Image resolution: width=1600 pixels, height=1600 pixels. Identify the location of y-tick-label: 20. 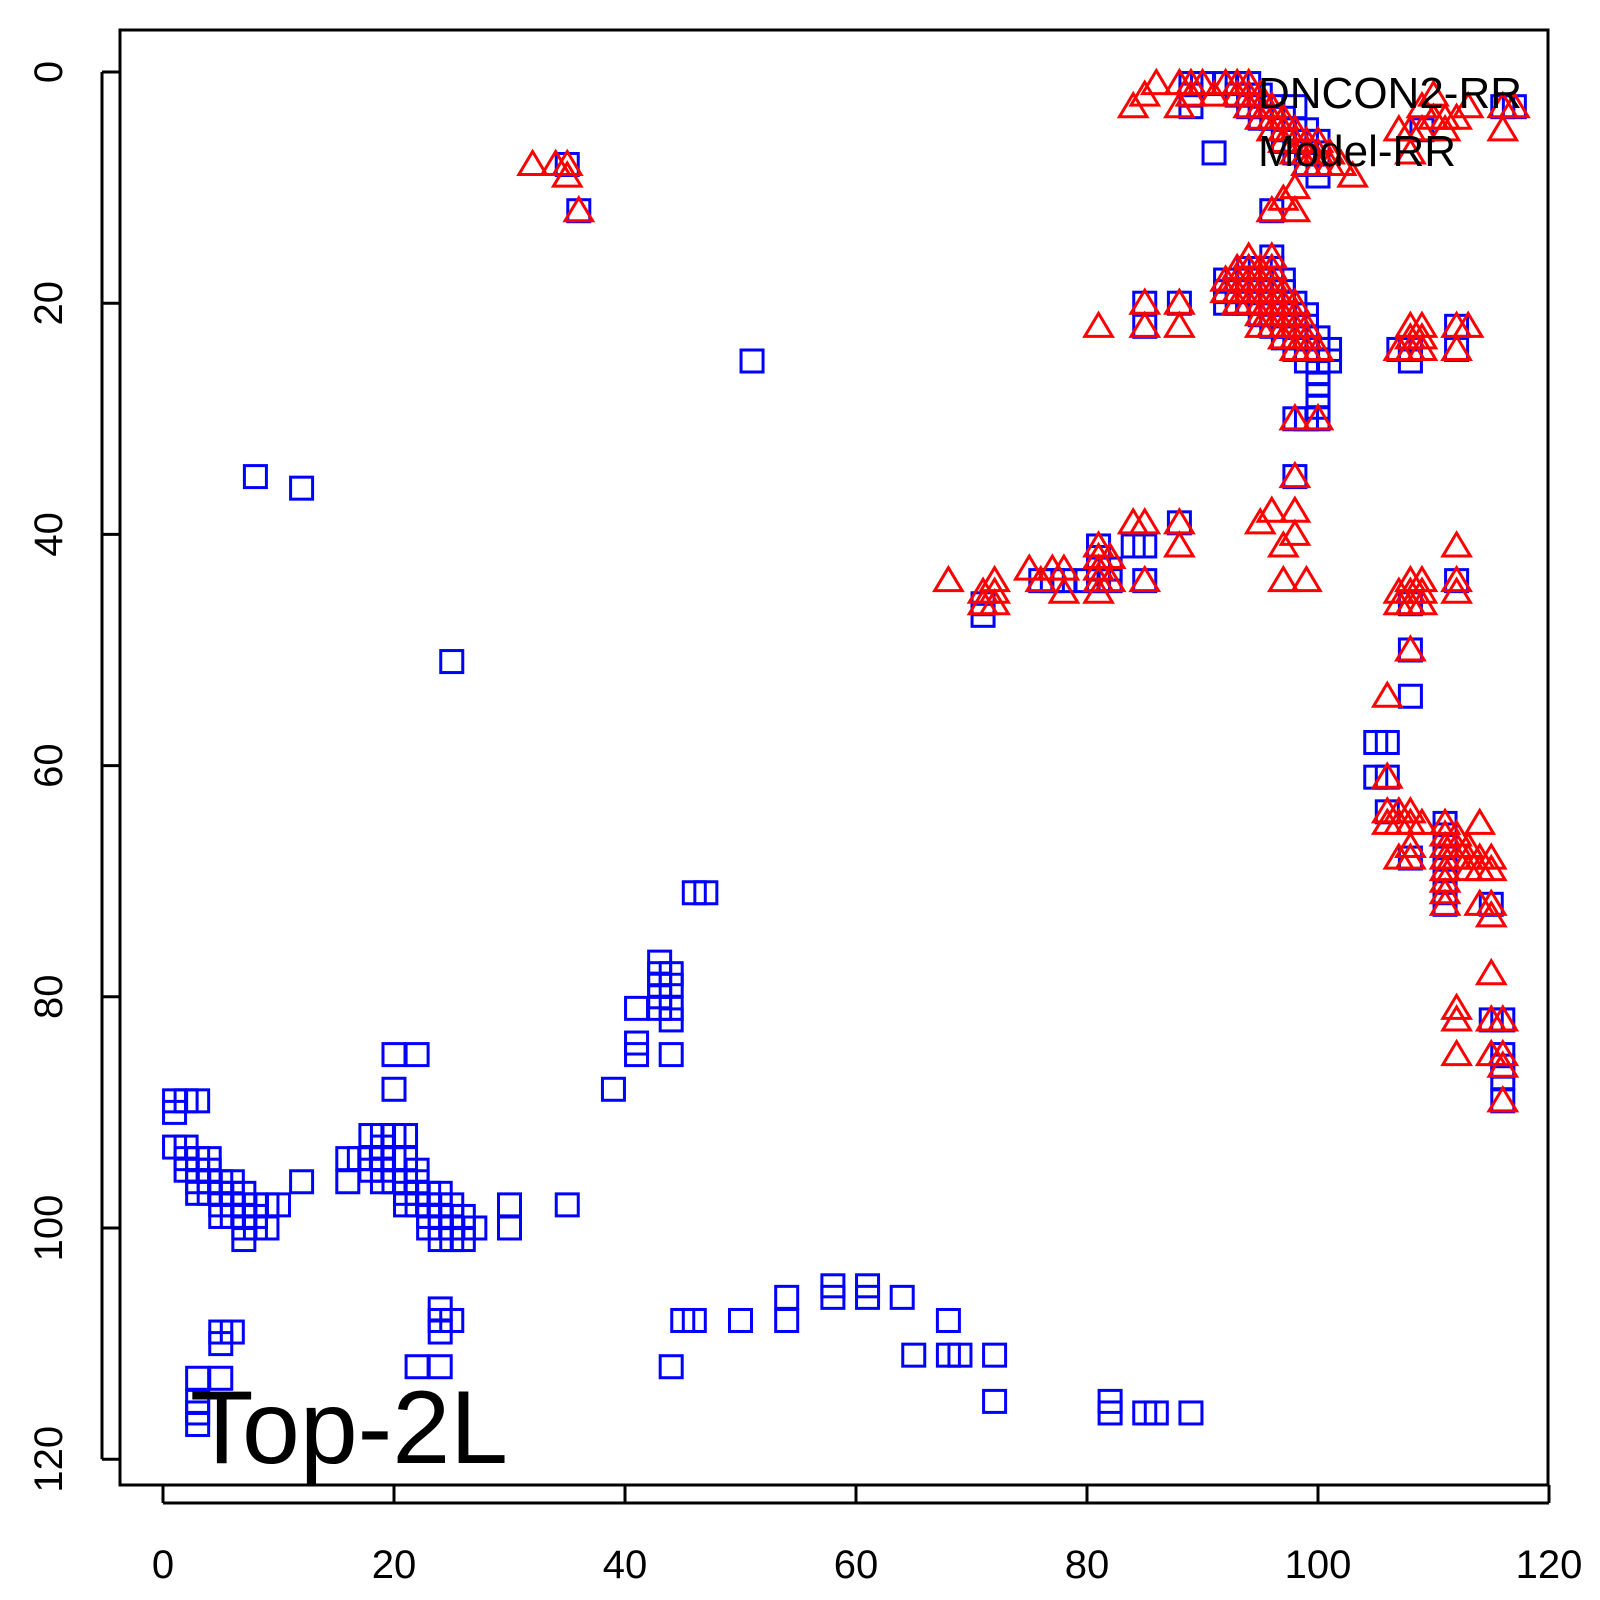
(49, 303).